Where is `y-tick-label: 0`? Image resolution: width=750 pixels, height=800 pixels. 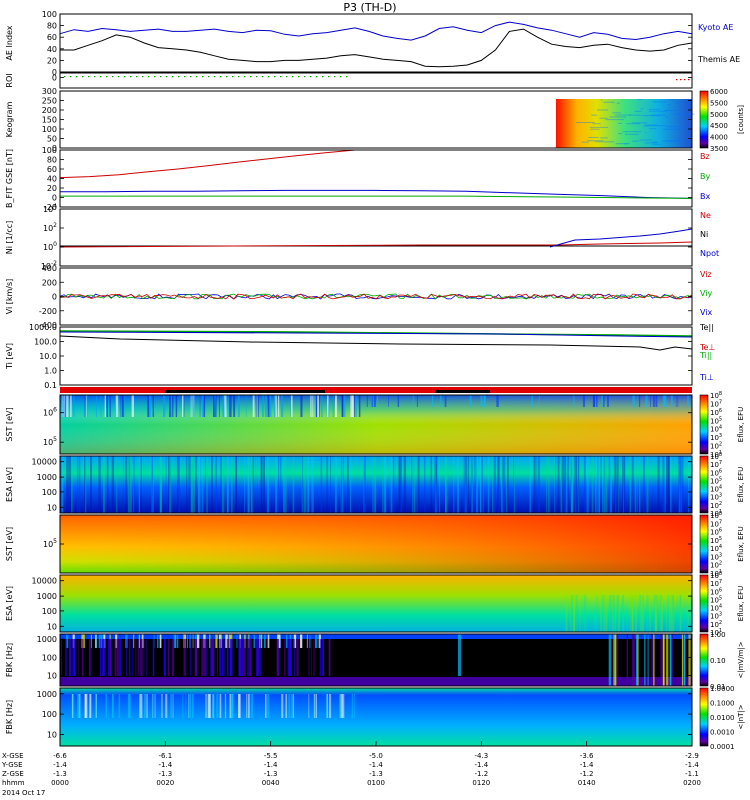
y-tick-label: 0 is located at coordinates (54, 78).